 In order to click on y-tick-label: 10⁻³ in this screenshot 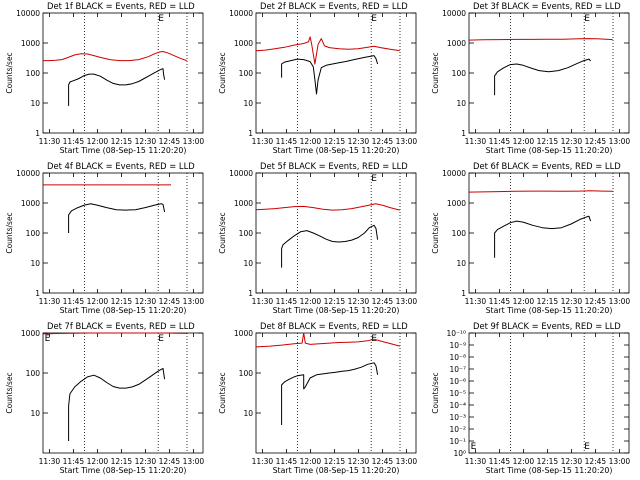, I will do `click(457, 417)`.